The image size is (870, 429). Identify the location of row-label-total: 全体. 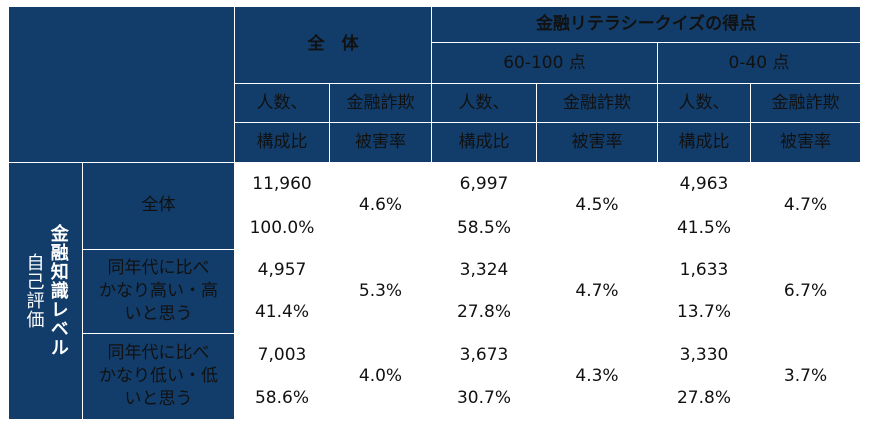
(158, 205).